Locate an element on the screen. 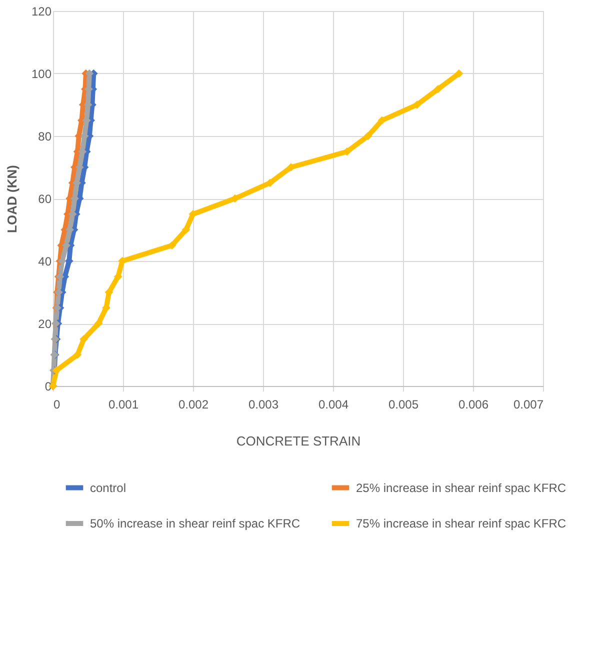 The height and width of the screenshot is (655, 590). x-tick-label: 0.006 is located at coordinates (473, 405).